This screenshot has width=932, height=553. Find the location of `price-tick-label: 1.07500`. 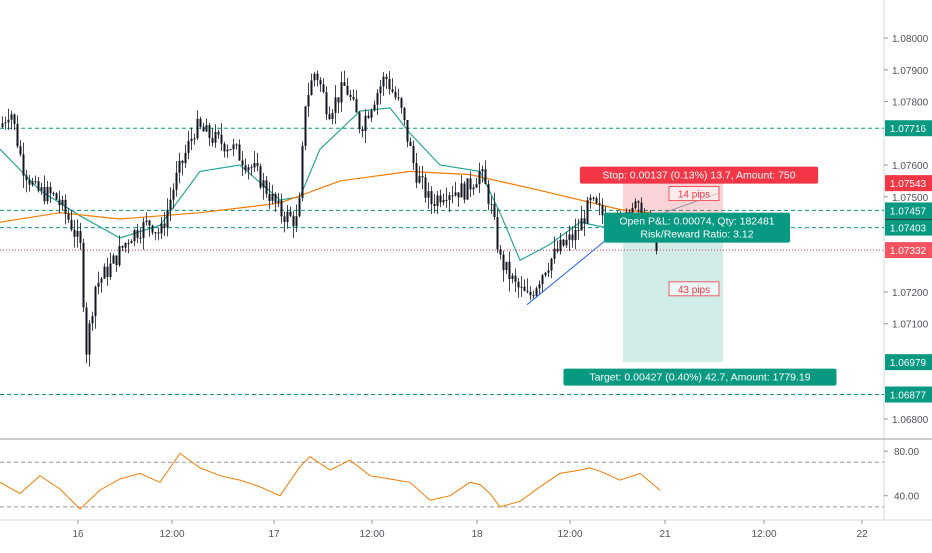

price-tick-label: 1.07500 is located at coordinates (910, 198).